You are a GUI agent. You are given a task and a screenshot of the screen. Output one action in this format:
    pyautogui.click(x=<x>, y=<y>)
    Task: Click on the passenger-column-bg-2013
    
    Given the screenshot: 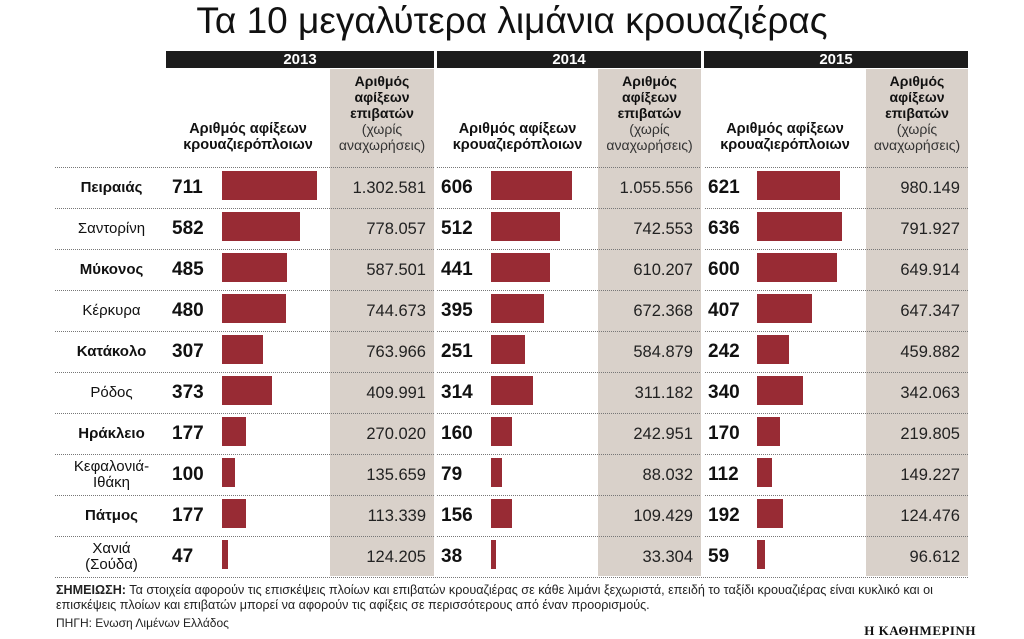 What is the action you would take?
    pyautogui.click(x=382, y=322)
    